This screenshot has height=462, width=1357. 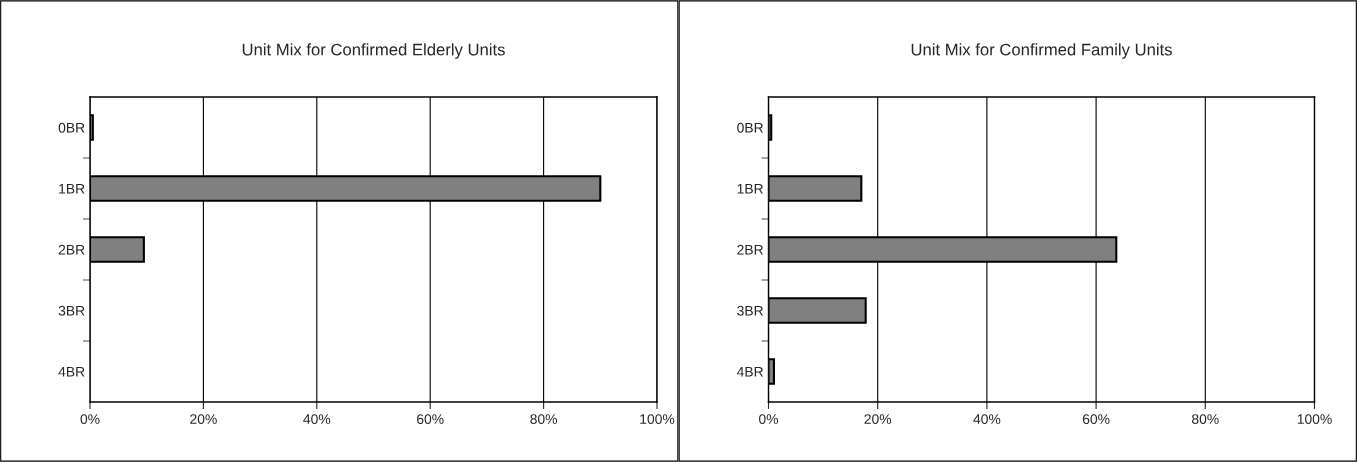 I want to click on chart-title: Unit Mix for Confirmed Elderly Units, so click(x=373, y=51).